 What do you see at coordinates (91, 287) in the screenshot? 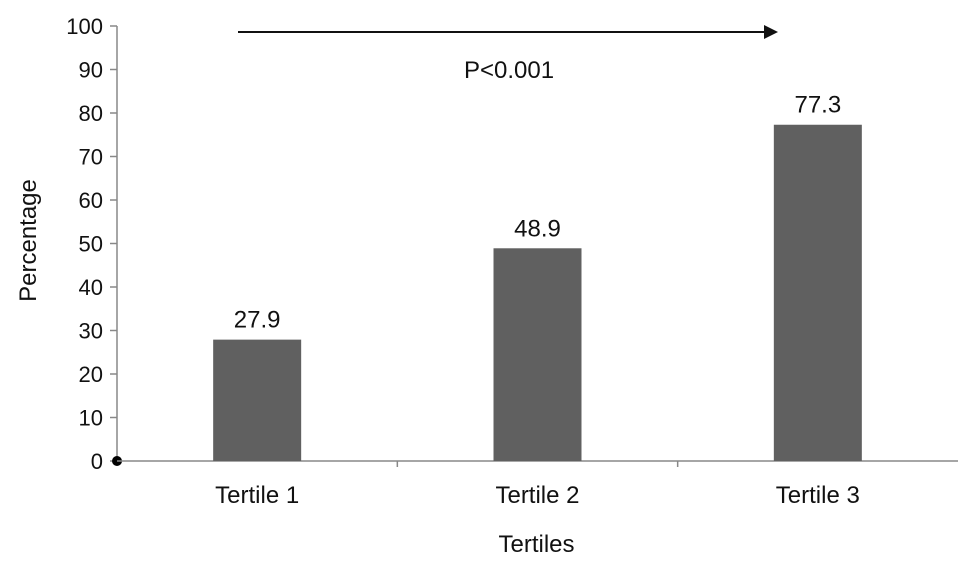
I see `y-tick-label: 40` at bounding box center [91, 287].